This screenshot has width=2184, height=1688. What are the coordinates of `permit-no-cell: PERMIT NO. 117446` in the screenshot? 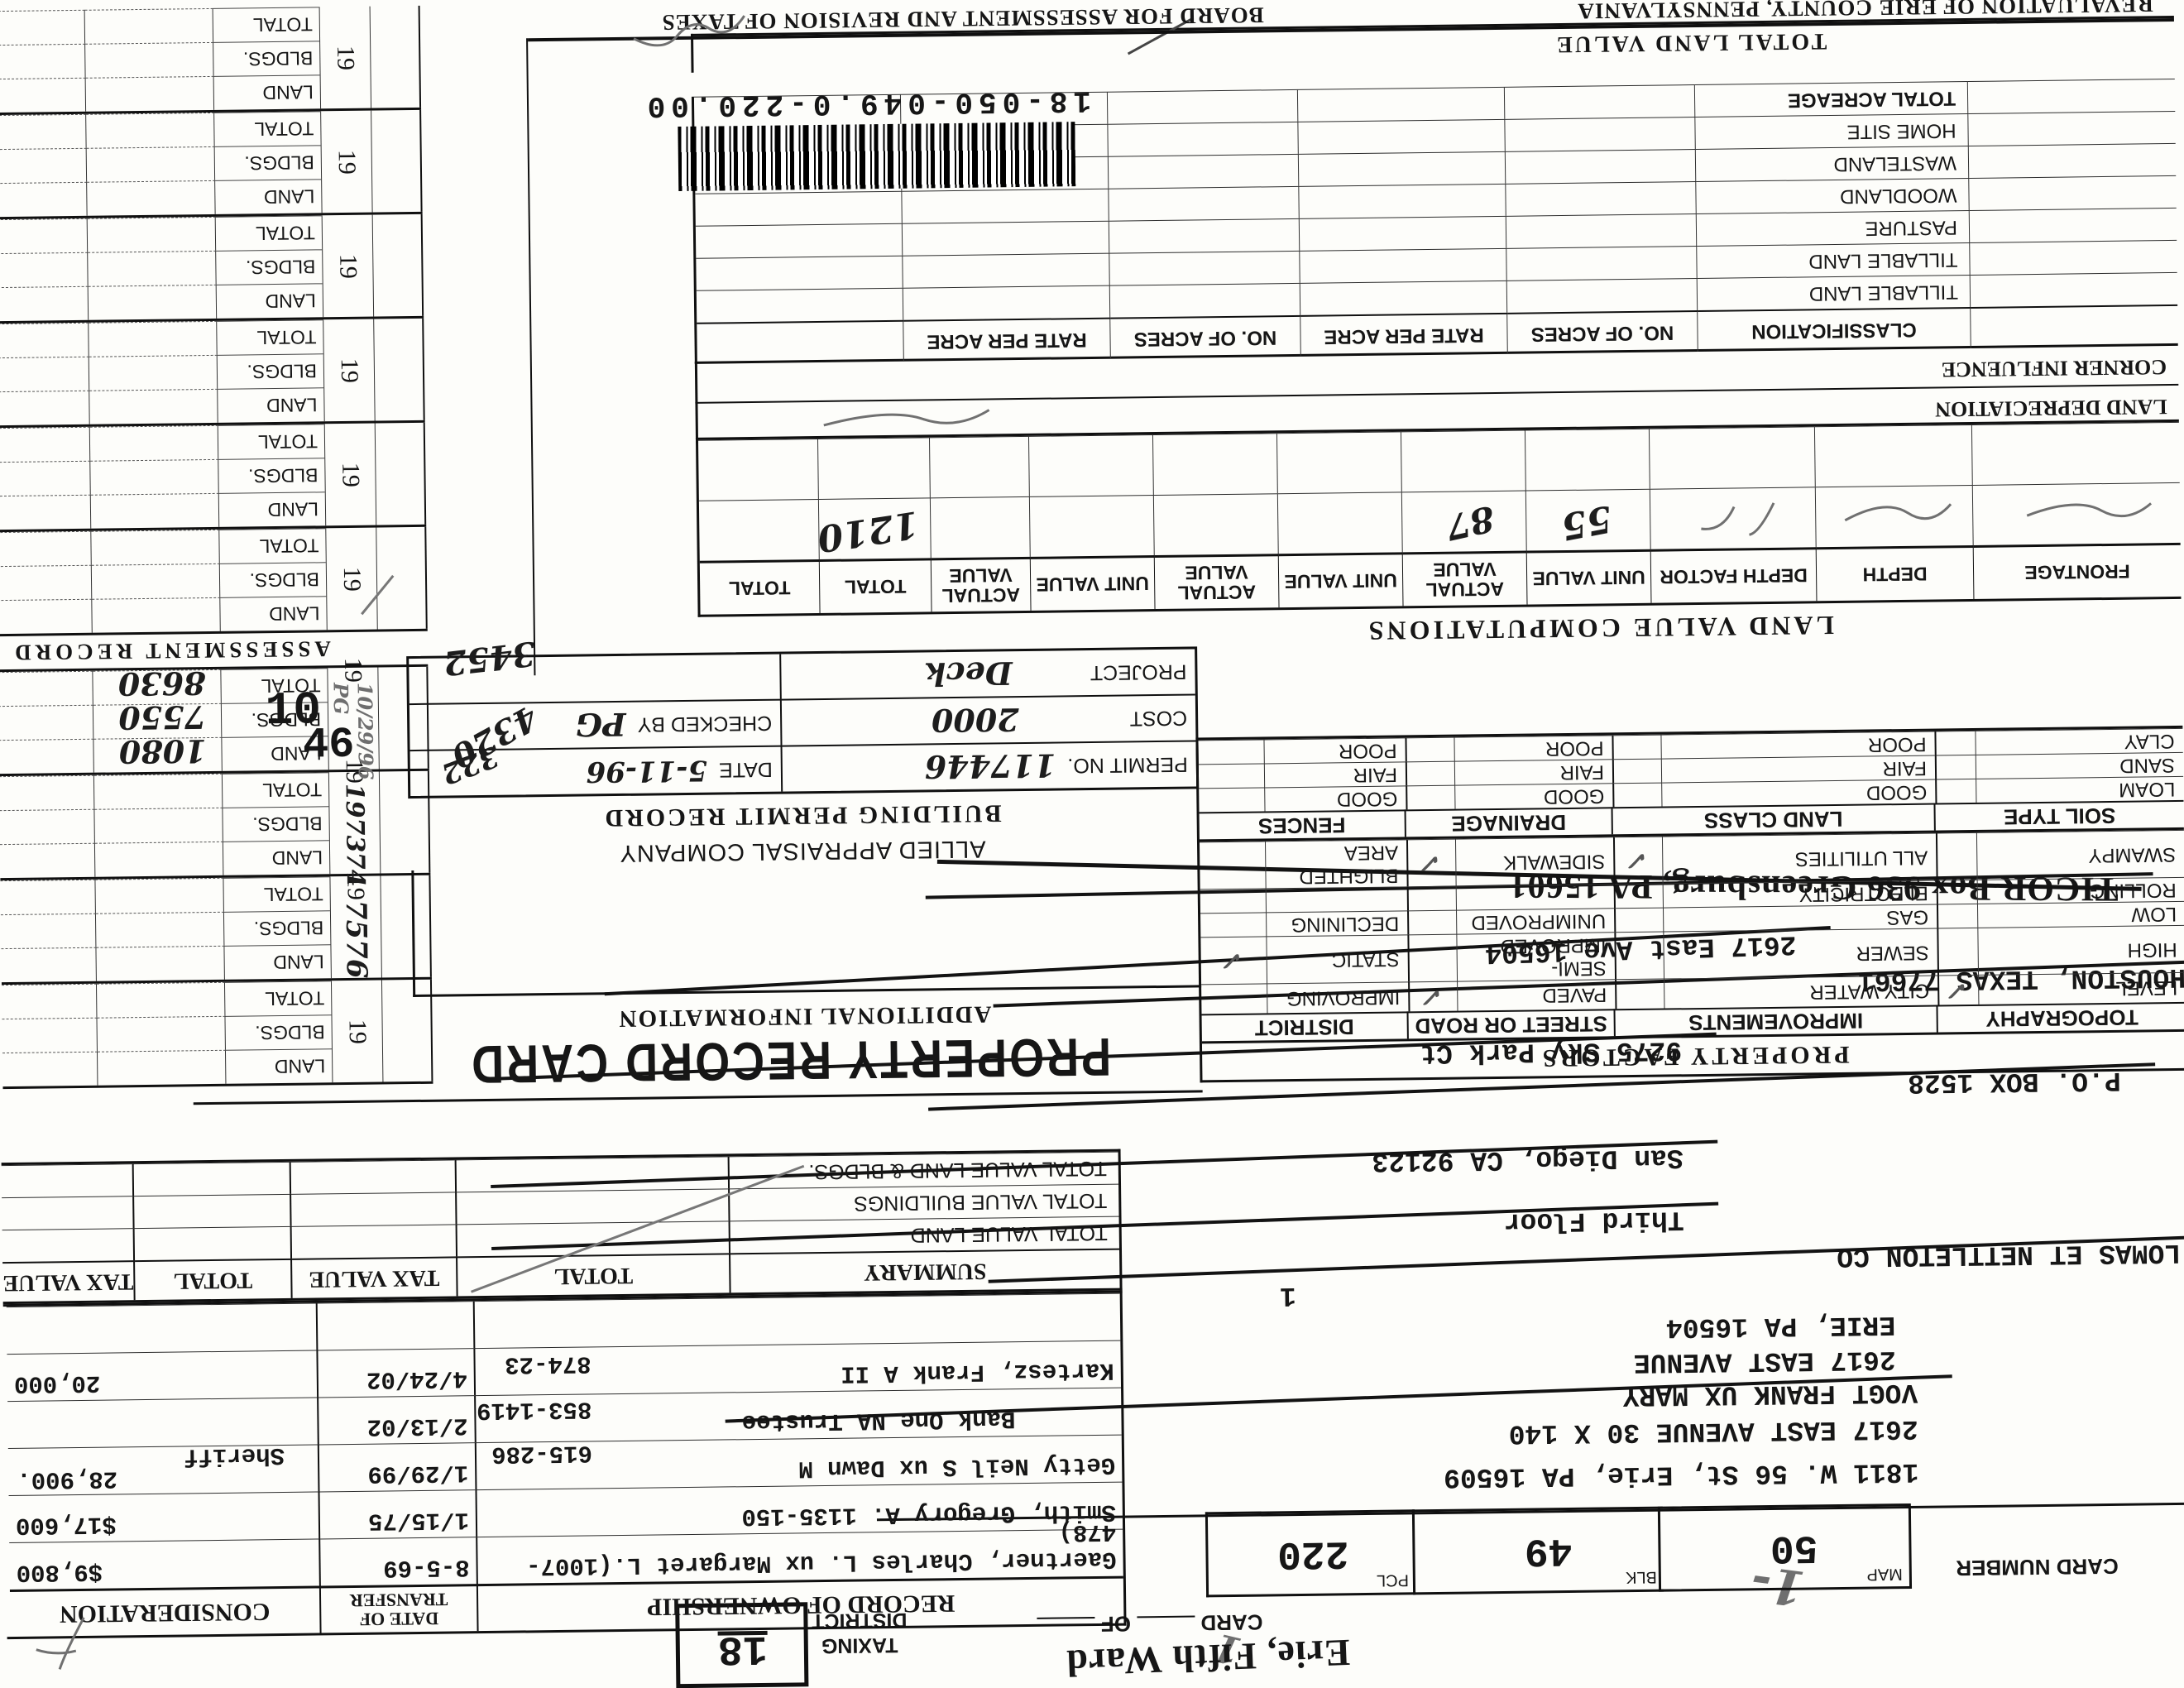 It's located at (989, 766).